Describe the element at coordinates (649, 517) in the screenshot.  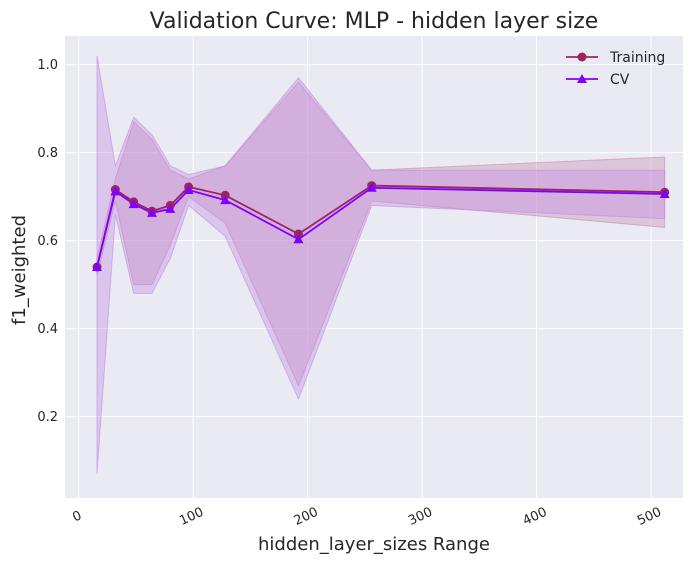
I see `x-tick-label: 500` at that location.